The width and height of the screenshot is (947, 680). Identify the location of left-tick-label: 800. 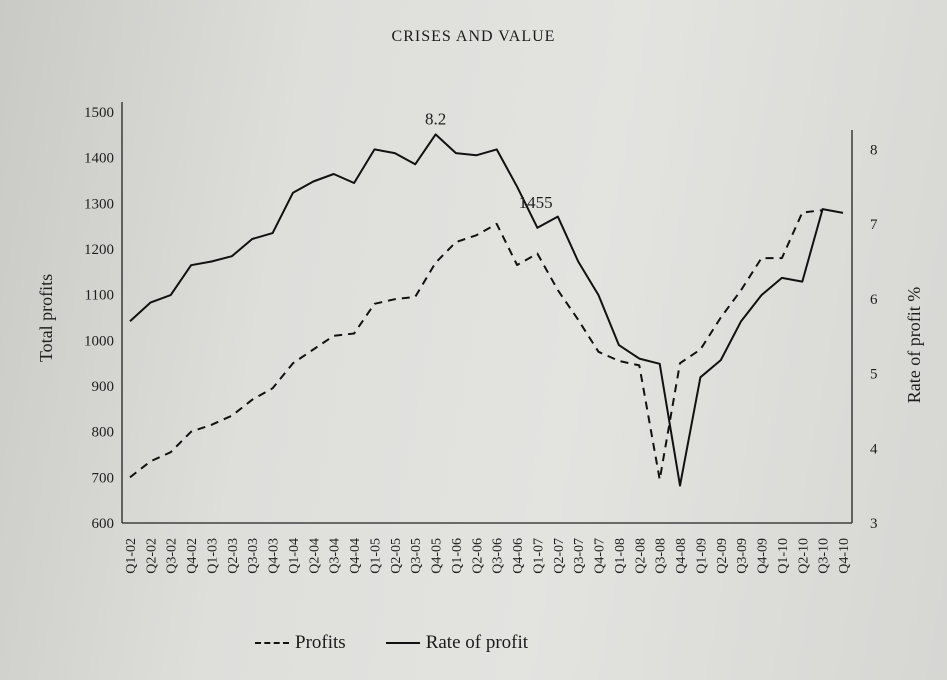
(103, 433).